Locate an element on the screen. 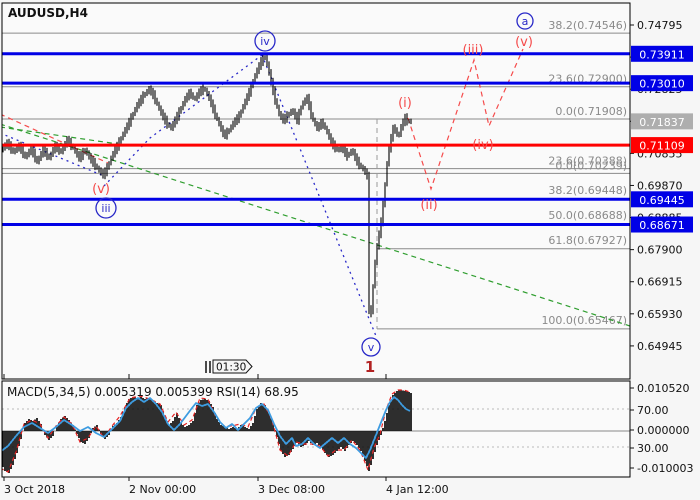 This screenshot has height=500, width=700. wave-label-red: (i) is located at coordinates (405, 103).